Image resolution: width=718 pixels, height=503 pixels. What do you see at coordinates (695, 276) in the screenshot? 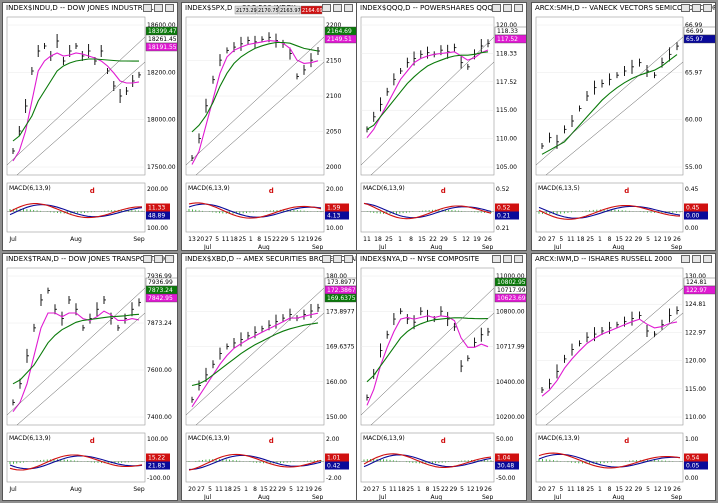
I see `y-tick-label: 130.00` at bounding box center [695, 276].